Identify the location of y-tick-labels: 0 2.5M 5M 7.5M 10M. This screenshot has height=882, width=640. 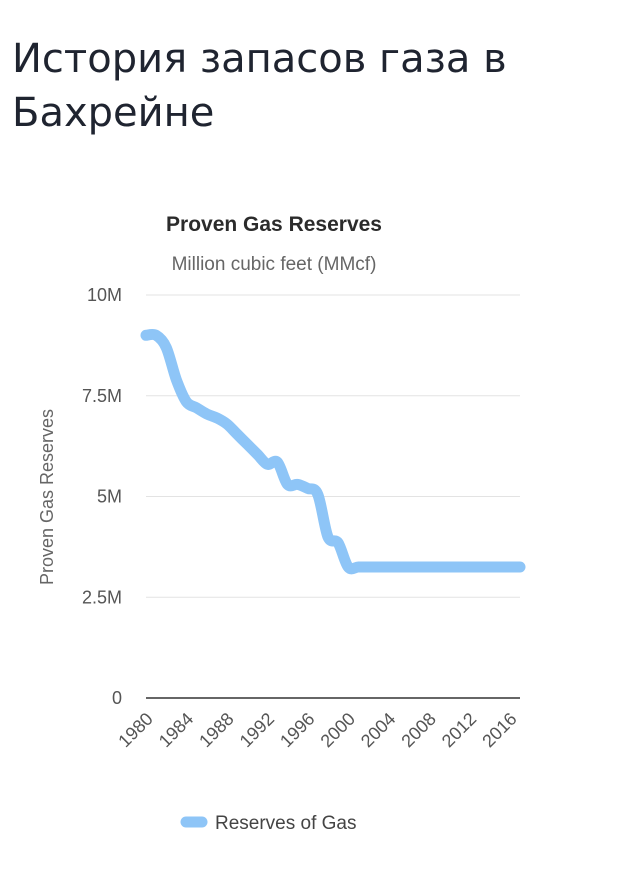
(102, 496).